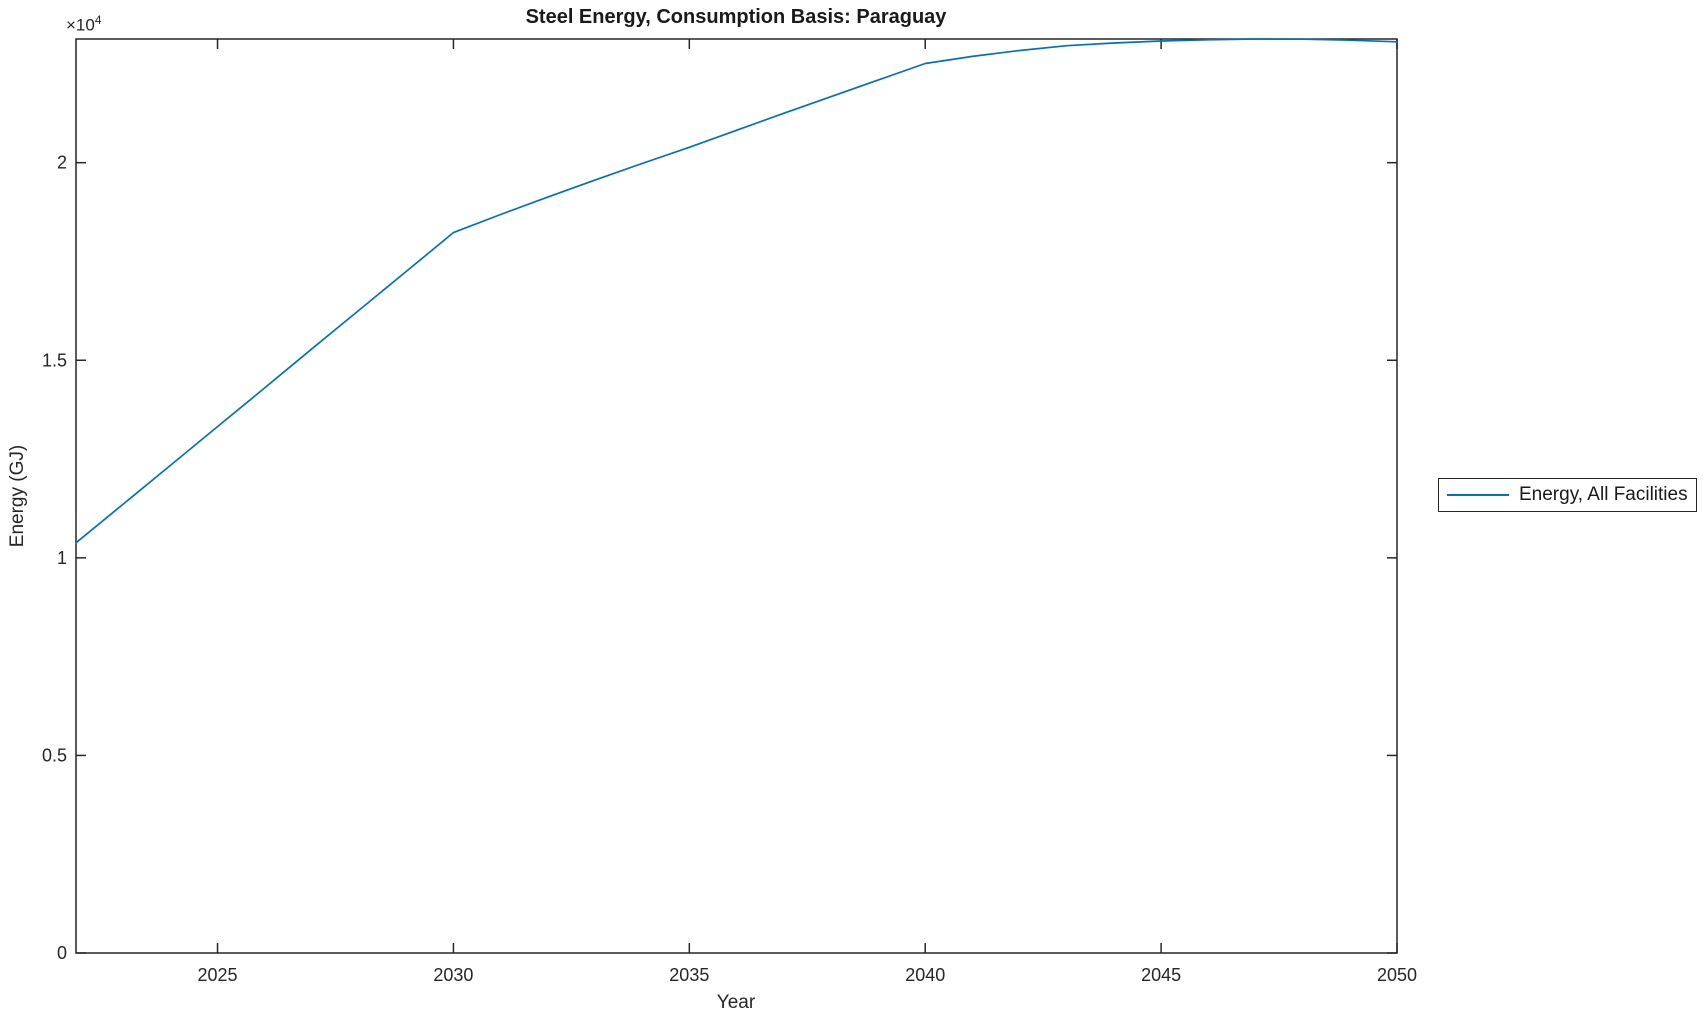  What do you see at coordinates (925, 975) in the screenshot?
I see `x-tick-label: 2040` at bounding box center [925, 975].